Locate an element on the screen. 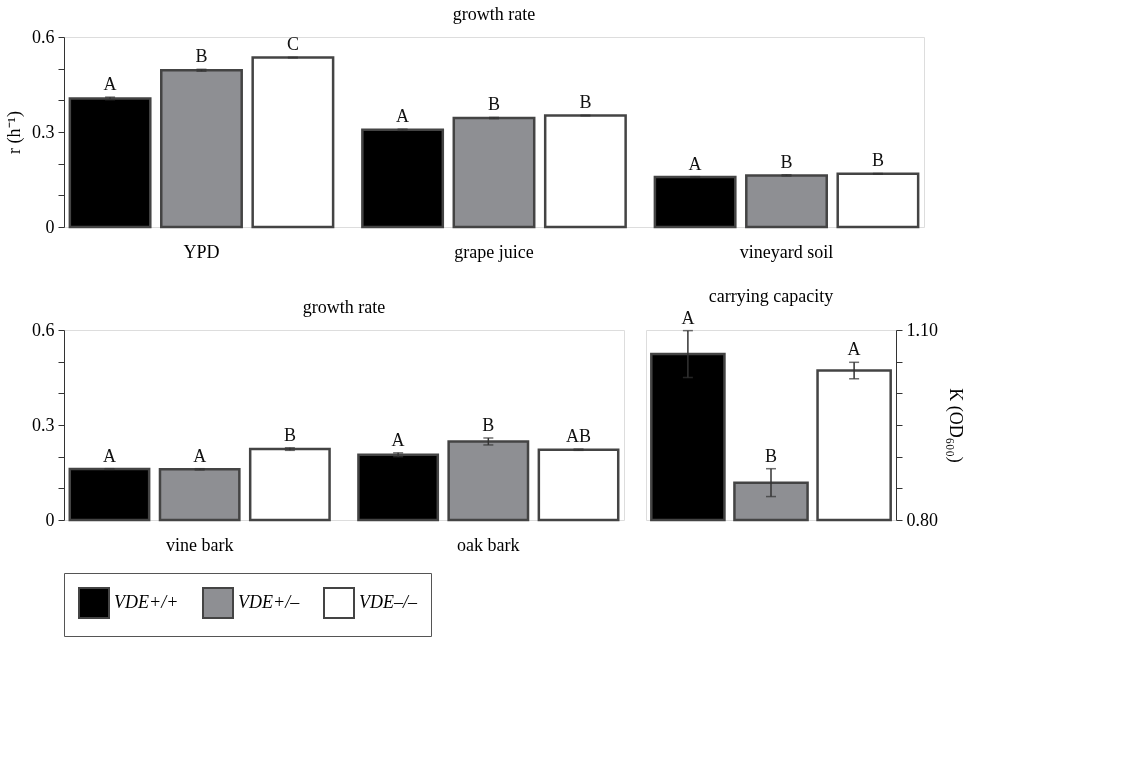 Image resolution: width=1129 pixels, height=783 pixels. x-tick-label: YPD is located at coordinates (201, 251).